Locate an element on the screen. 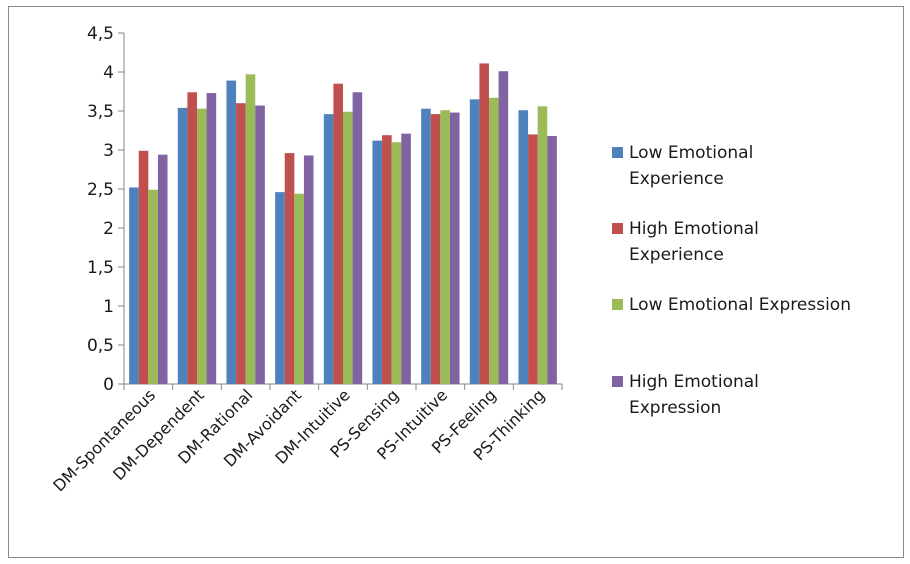 This screenshot has height=564, width=910. y-tick-label: 2 is located at coordinates (108, 229).